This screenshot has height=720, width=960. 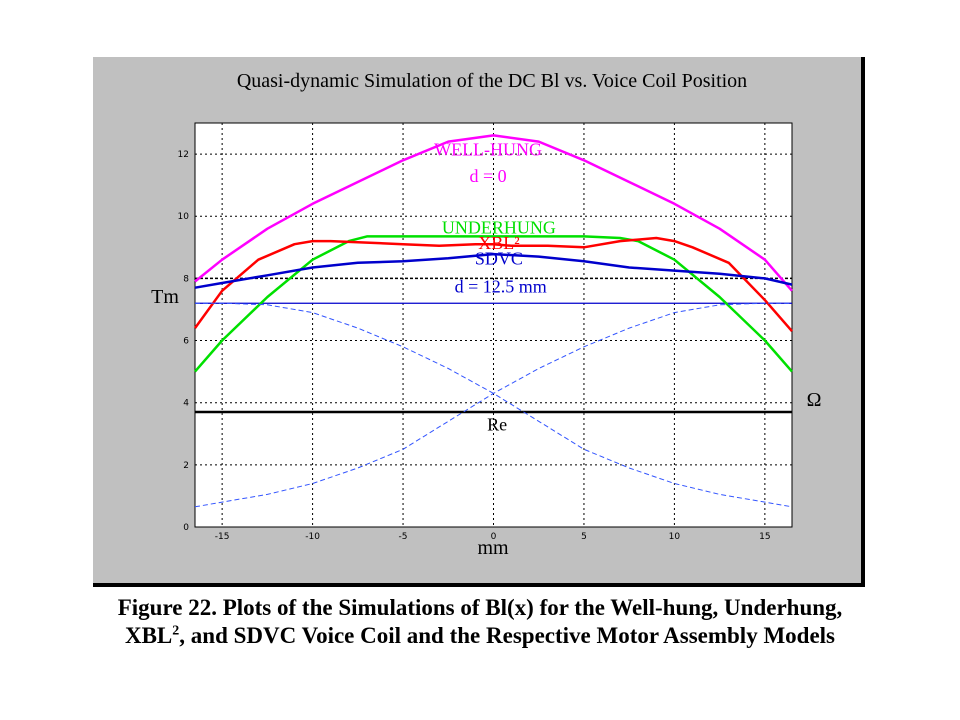 I want to click on annotation-label: WELL-HUNG, so click(x=488, y=150).